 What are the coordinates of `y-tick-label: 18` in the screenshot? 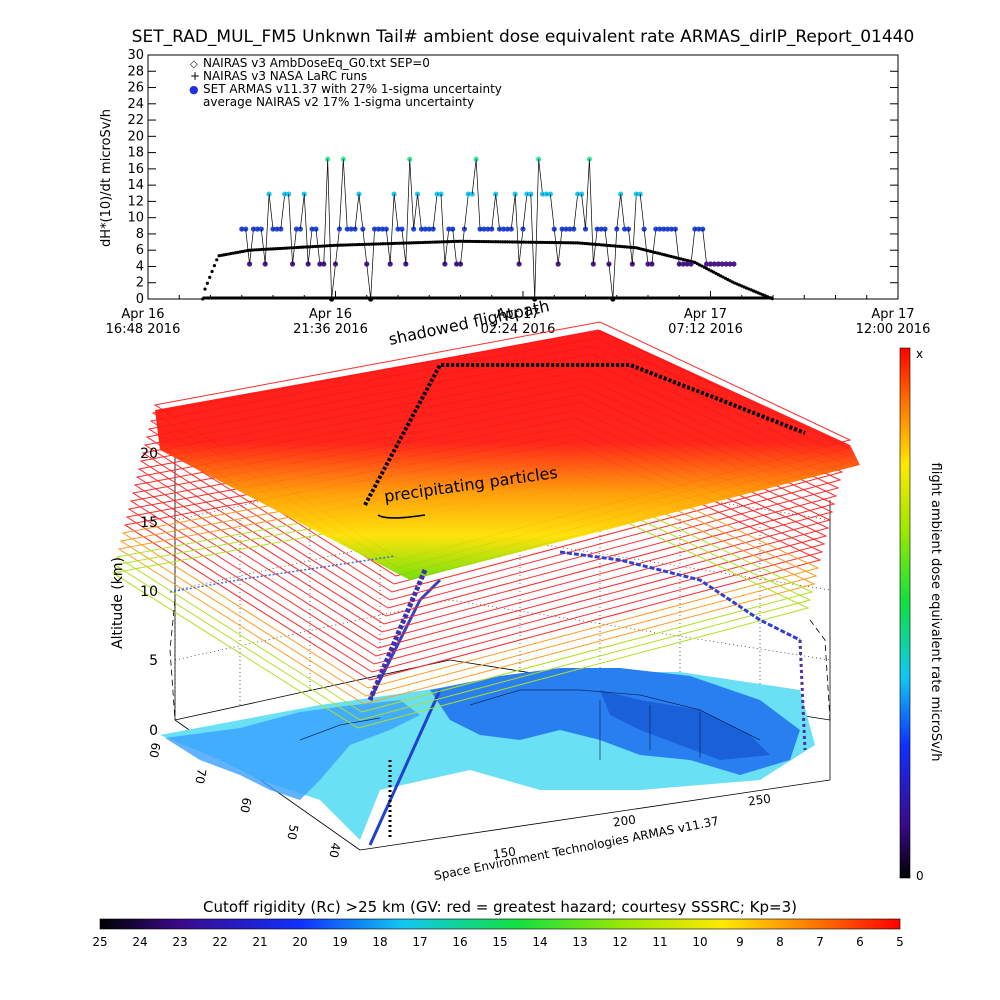 It's located at (135, 153).